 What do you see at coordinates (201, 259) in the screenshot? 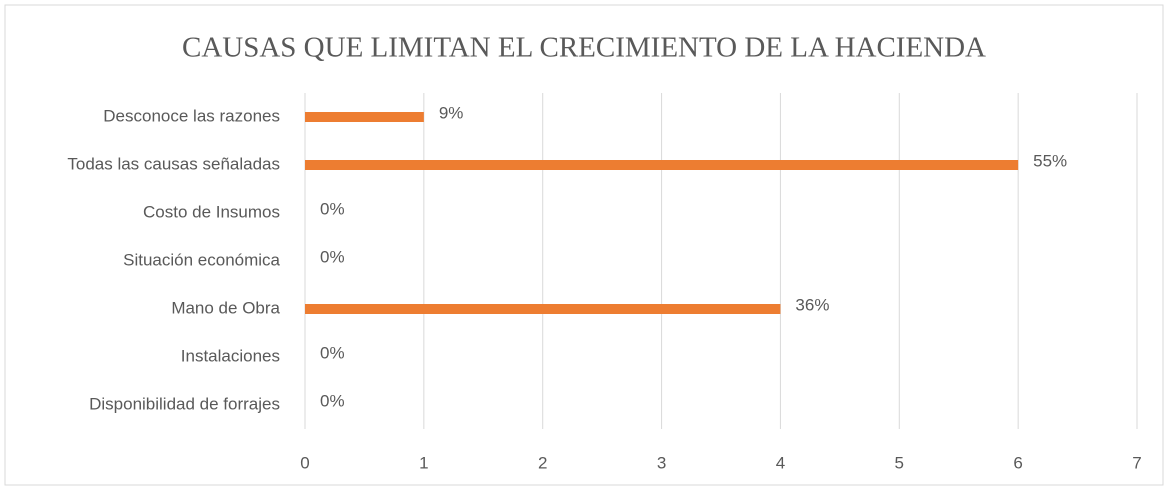
I see `y-tick-label: Situación económica` at bounding box center [201, 259].